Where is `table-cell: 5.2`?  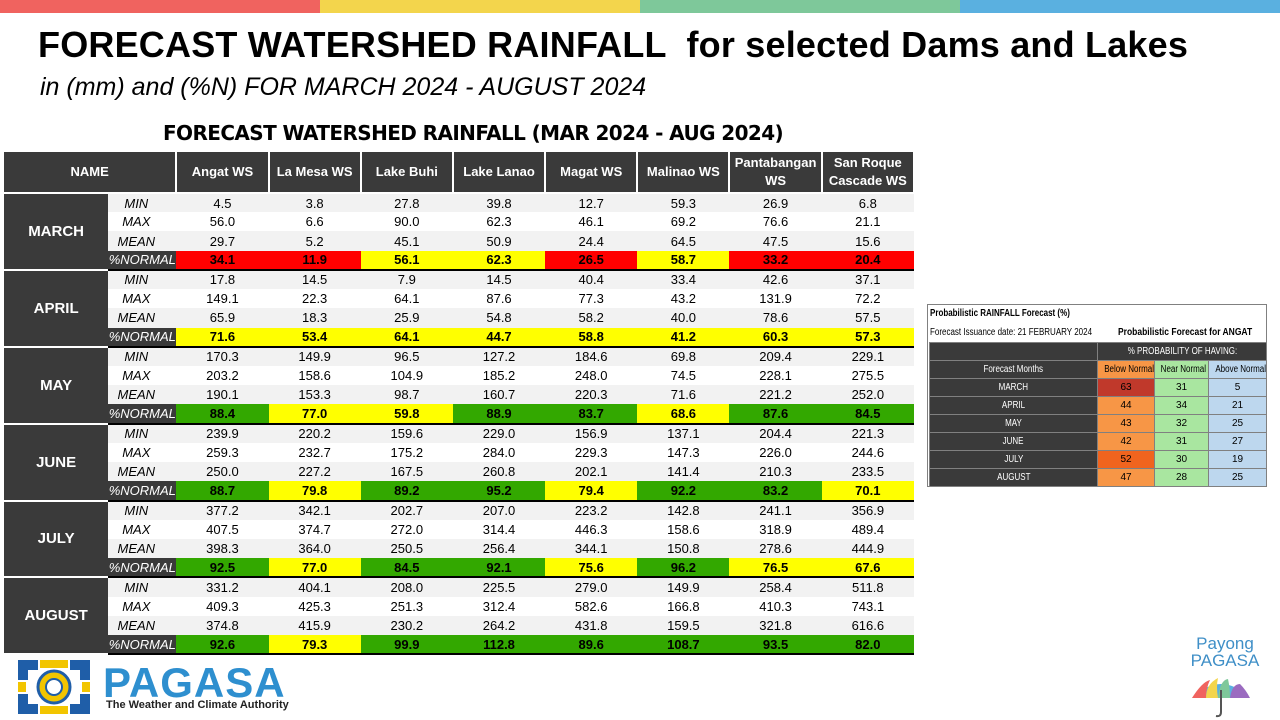 table-cell: 5.2 is located at coordinates (314, 241).